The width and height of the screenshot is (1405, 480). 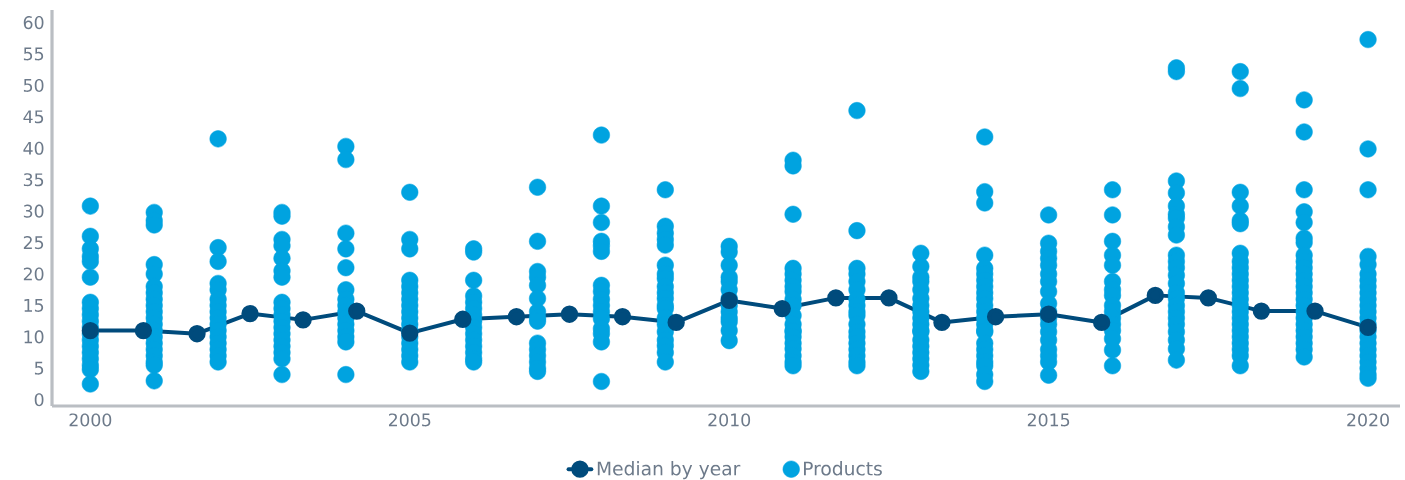 I want to click on y-tick-label: 50, so click(x=33, y=85).